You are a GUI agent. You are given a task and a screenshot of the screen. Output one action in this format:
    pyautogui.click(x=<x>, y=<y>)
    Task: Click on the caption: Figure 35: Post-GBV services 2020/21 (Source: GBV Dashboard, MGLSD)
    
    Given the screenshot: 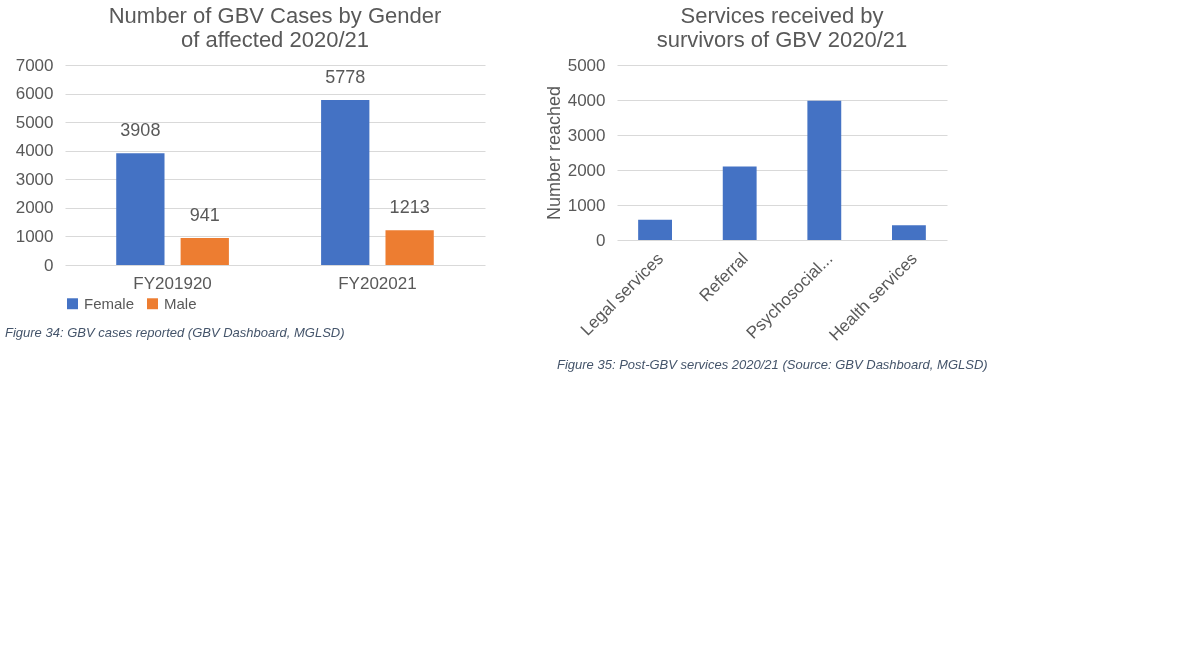 What is the action you would take?
    pyautogui.click(x=772, y=364)
    